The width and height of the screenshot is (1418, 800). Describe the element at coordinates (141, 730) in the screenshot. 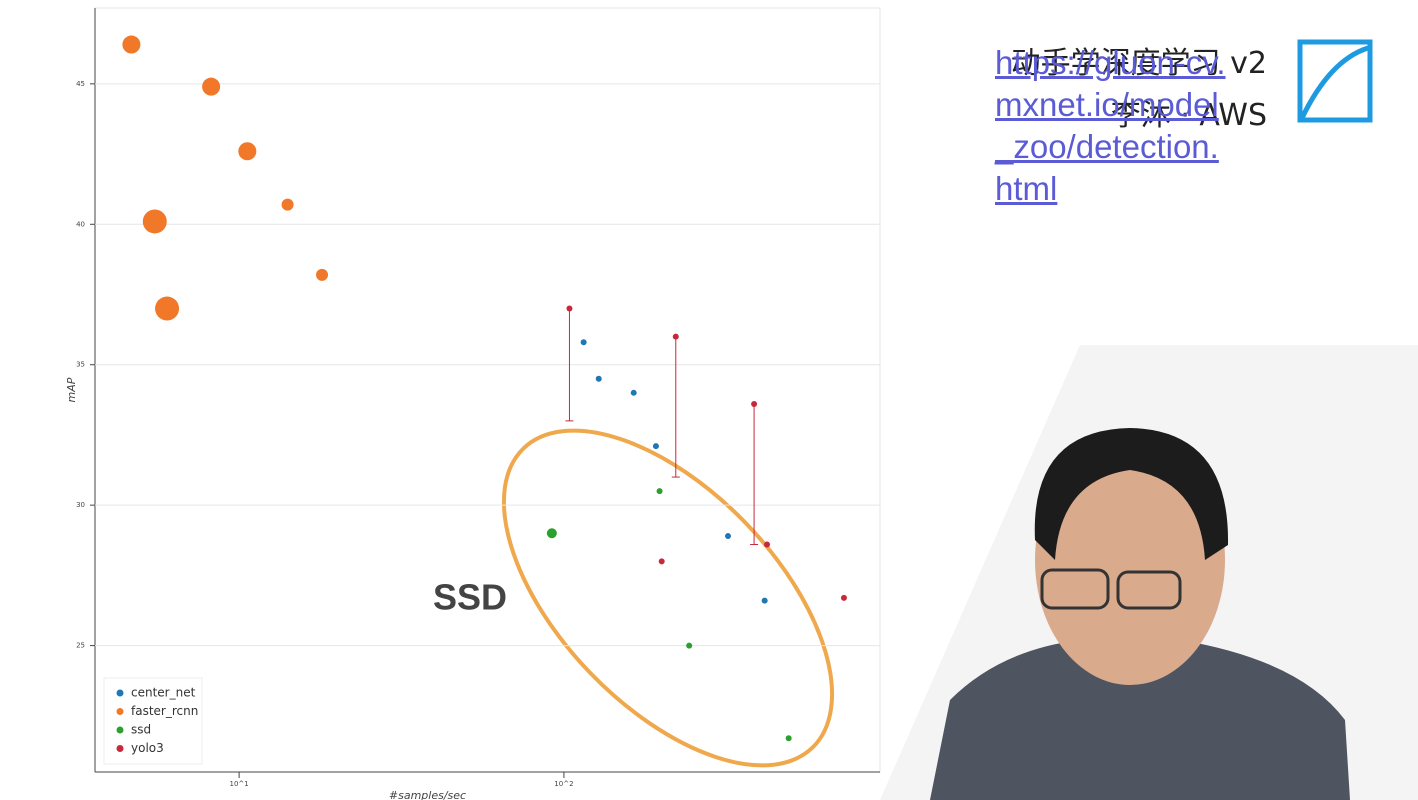

I see `legend-label: ssd` at that location.